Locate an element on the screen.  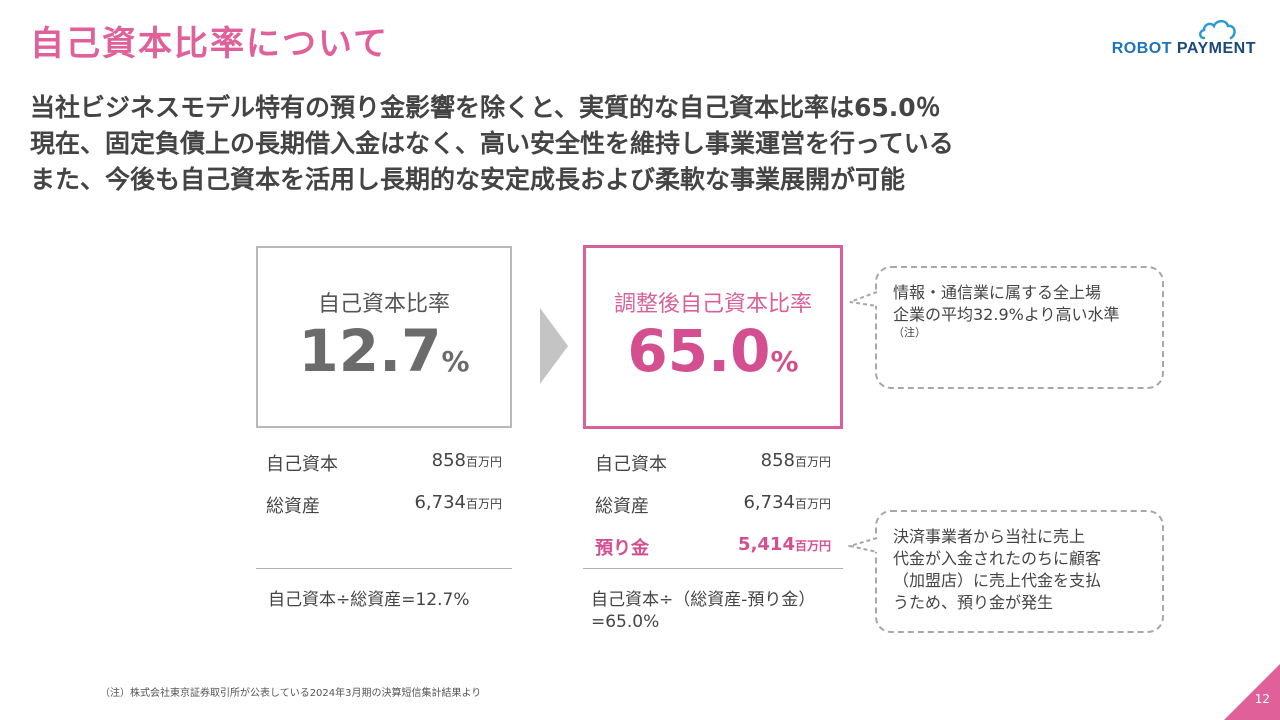
left-divider is located at coordinates (384, 568).